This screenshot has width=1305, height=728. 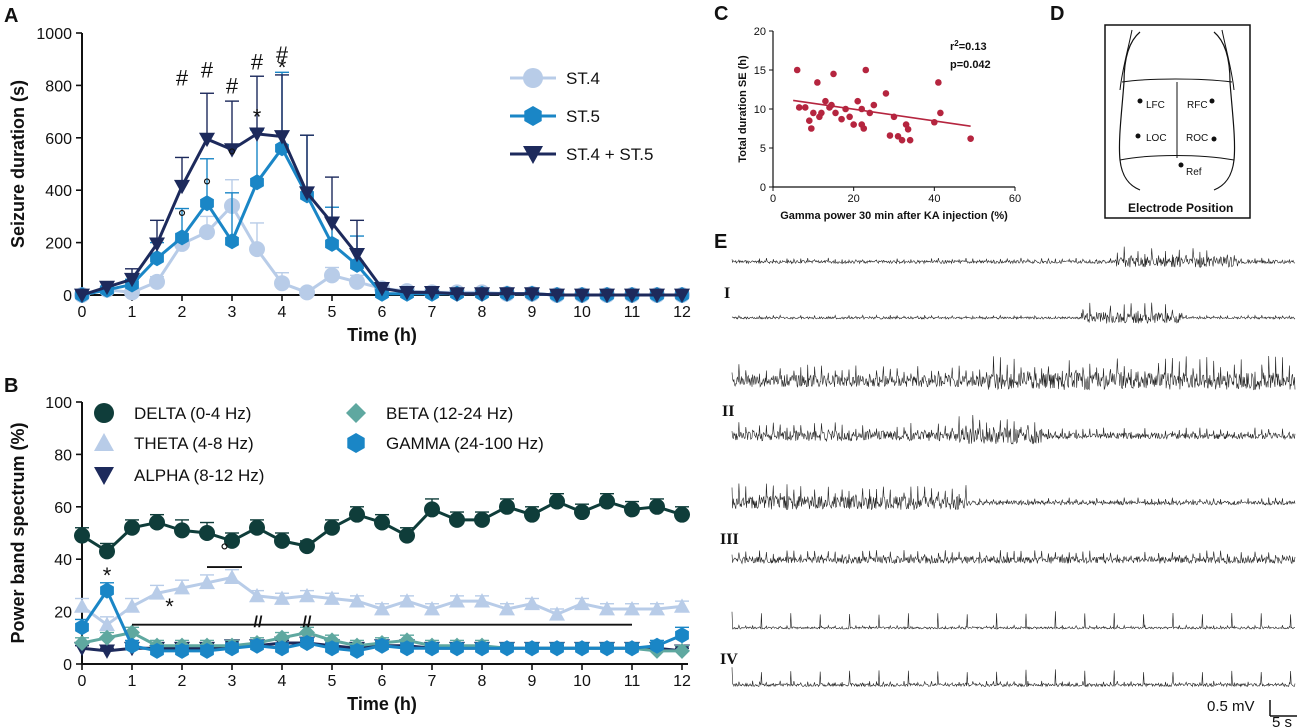 What do you see at coordinates (11, 386) in the screenshot?
I see `panel-label-b: B` at bounding box center [11, 386].